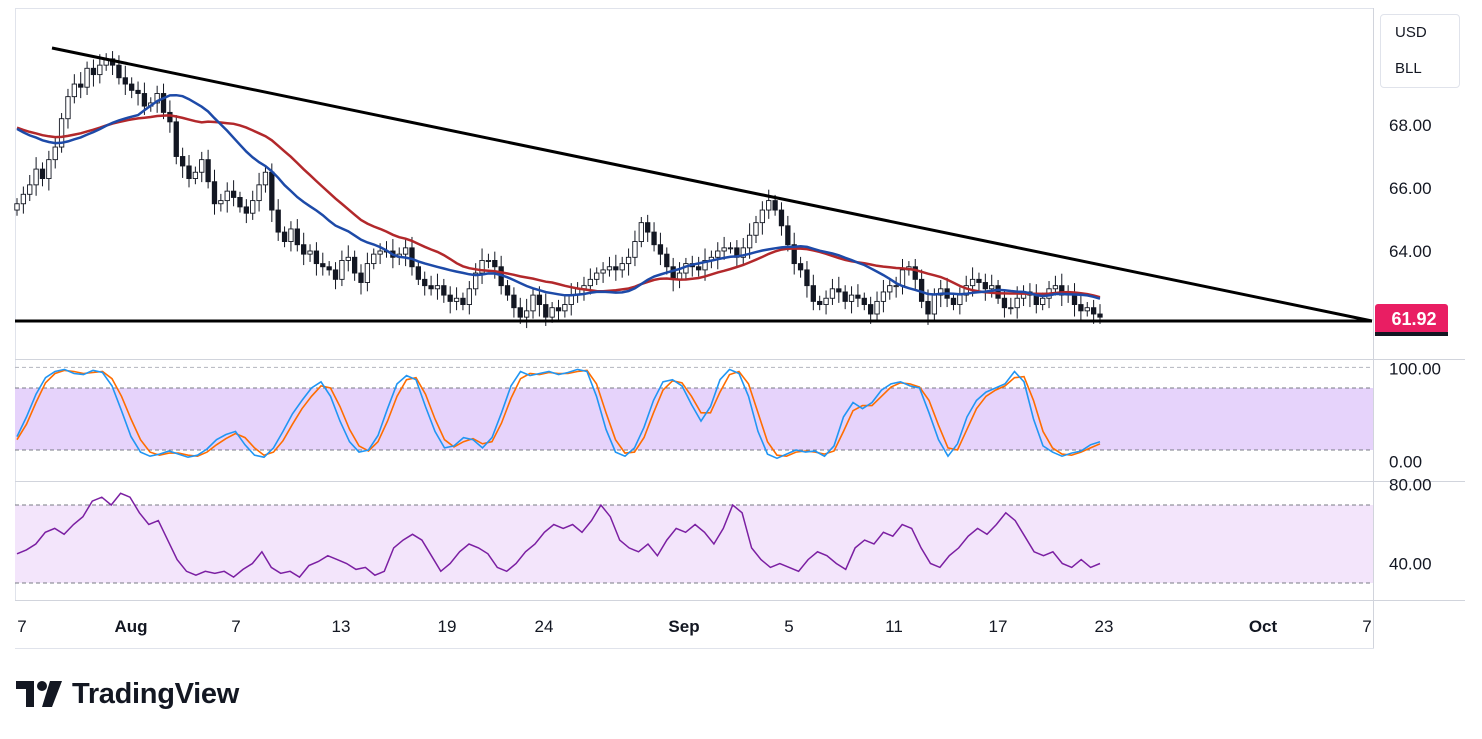 This screenshot has width=1482, height=739. I want to click on time-tick-label: 11, so click(894, 626).